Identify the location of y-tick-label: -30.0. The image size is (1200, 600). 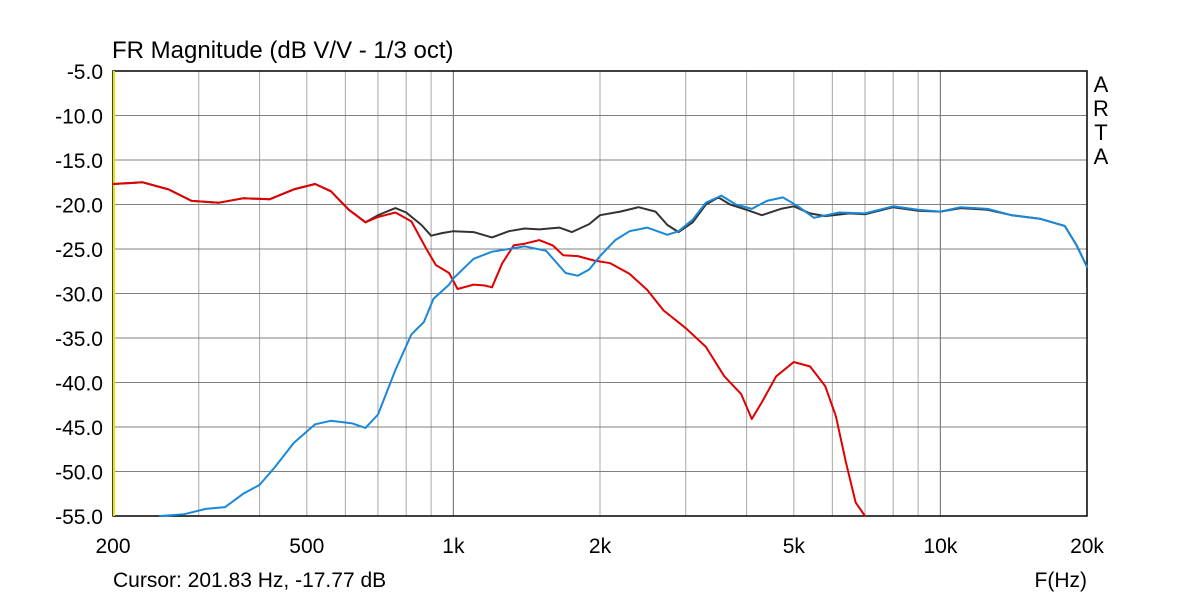
(79, 295).